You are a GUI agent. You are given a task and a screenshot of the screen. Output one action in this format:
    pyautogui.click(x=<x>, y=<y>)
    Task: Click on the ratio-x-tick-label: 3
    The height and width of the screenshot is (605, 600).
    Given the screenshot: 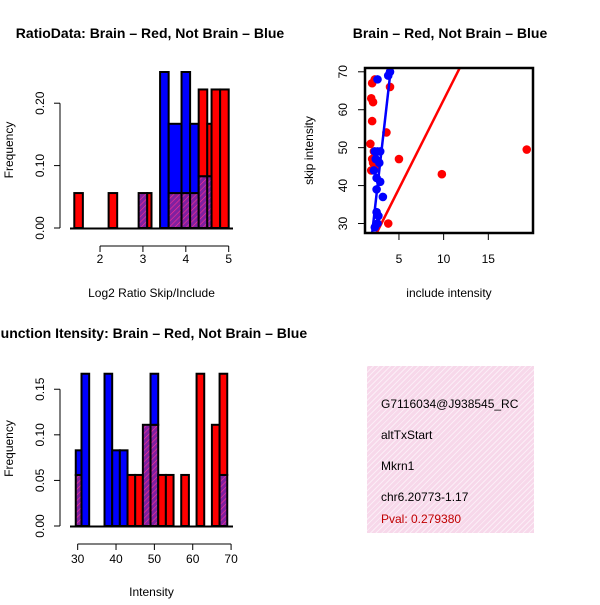 What is the action you would take?
    pyautogui.click(x=143, y=259)
    